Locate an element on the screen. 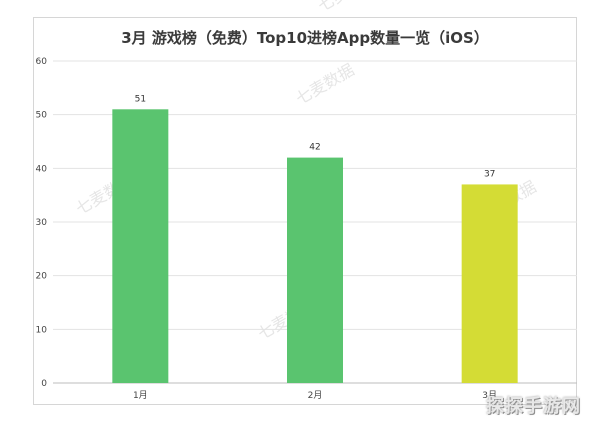  bar-value-label: 51 is located at coordinates (140, 99).